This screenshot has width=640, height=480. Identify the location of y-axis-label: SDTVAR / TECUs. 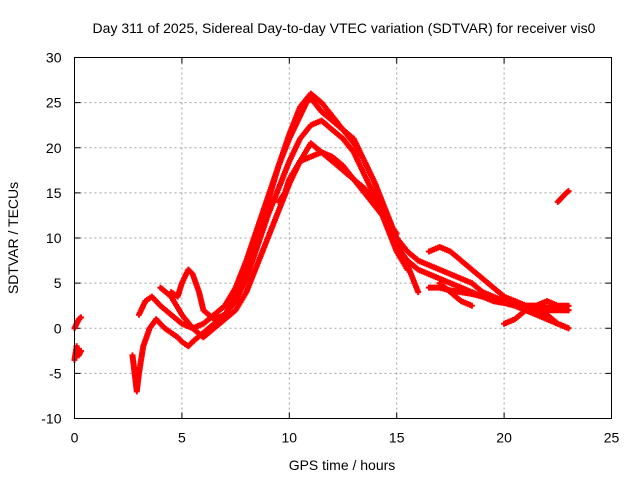
(13, 238).